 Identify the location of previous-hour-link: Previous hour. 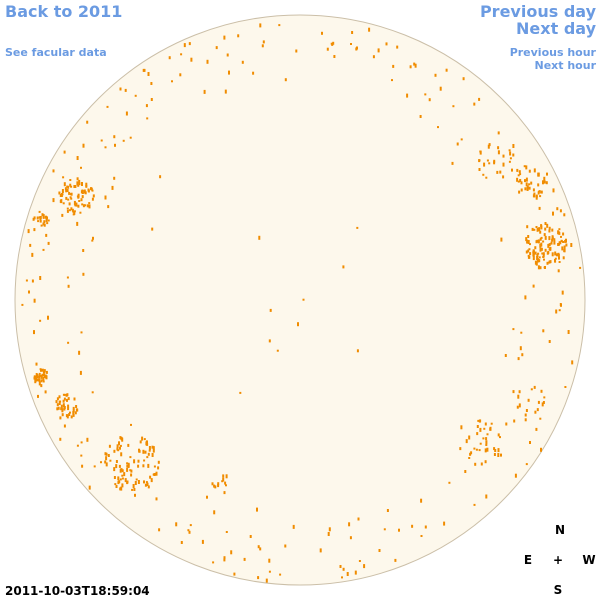
(553, 52).